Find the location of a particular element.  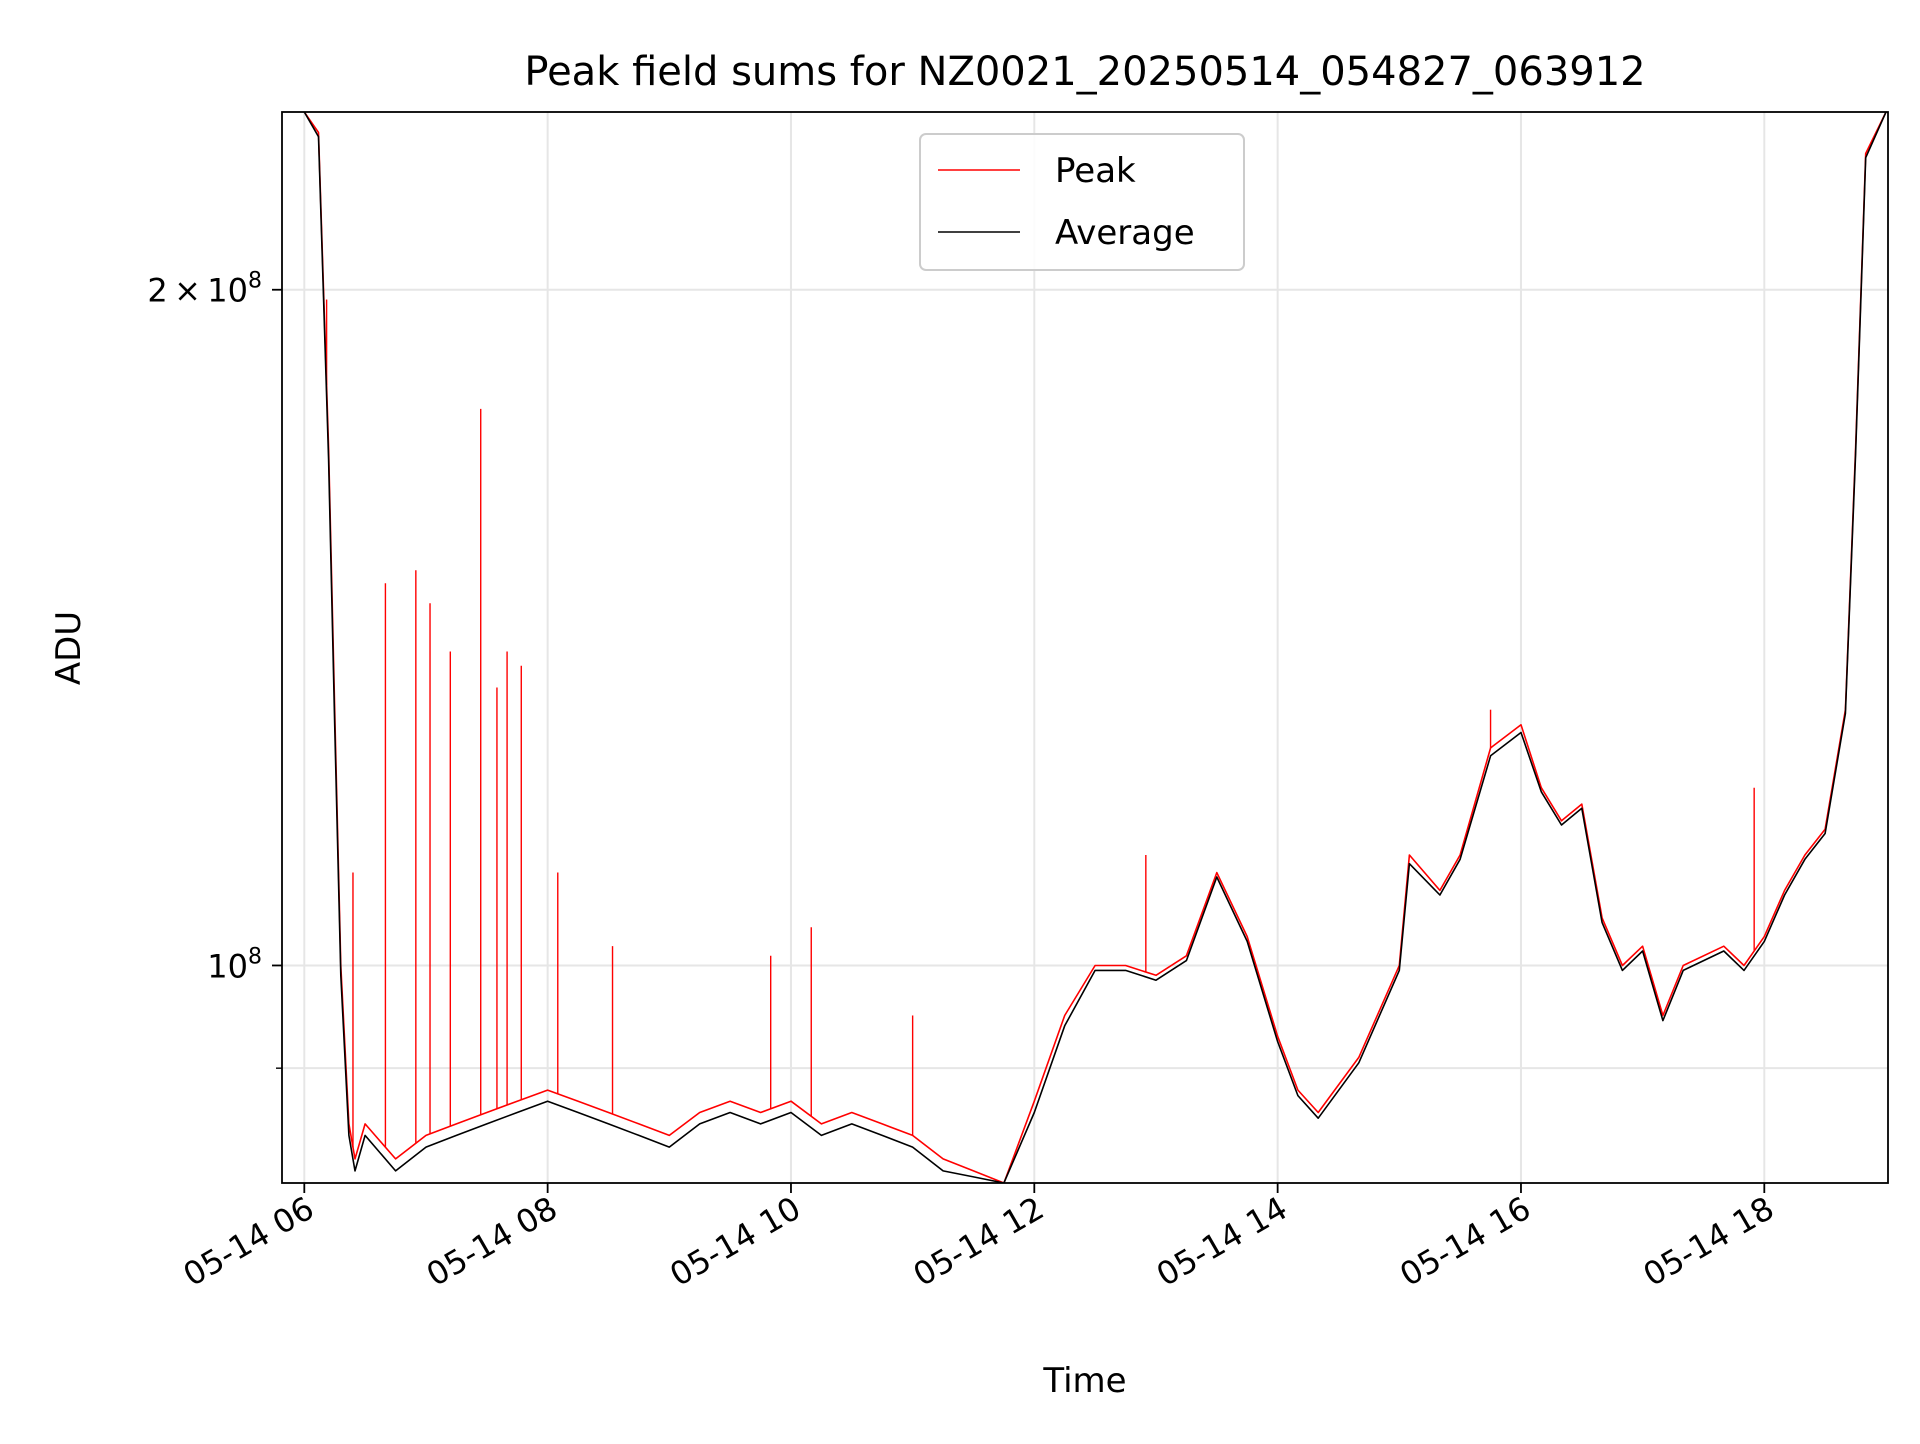

legend: Peak Average is located at coordinates (1082, 202).